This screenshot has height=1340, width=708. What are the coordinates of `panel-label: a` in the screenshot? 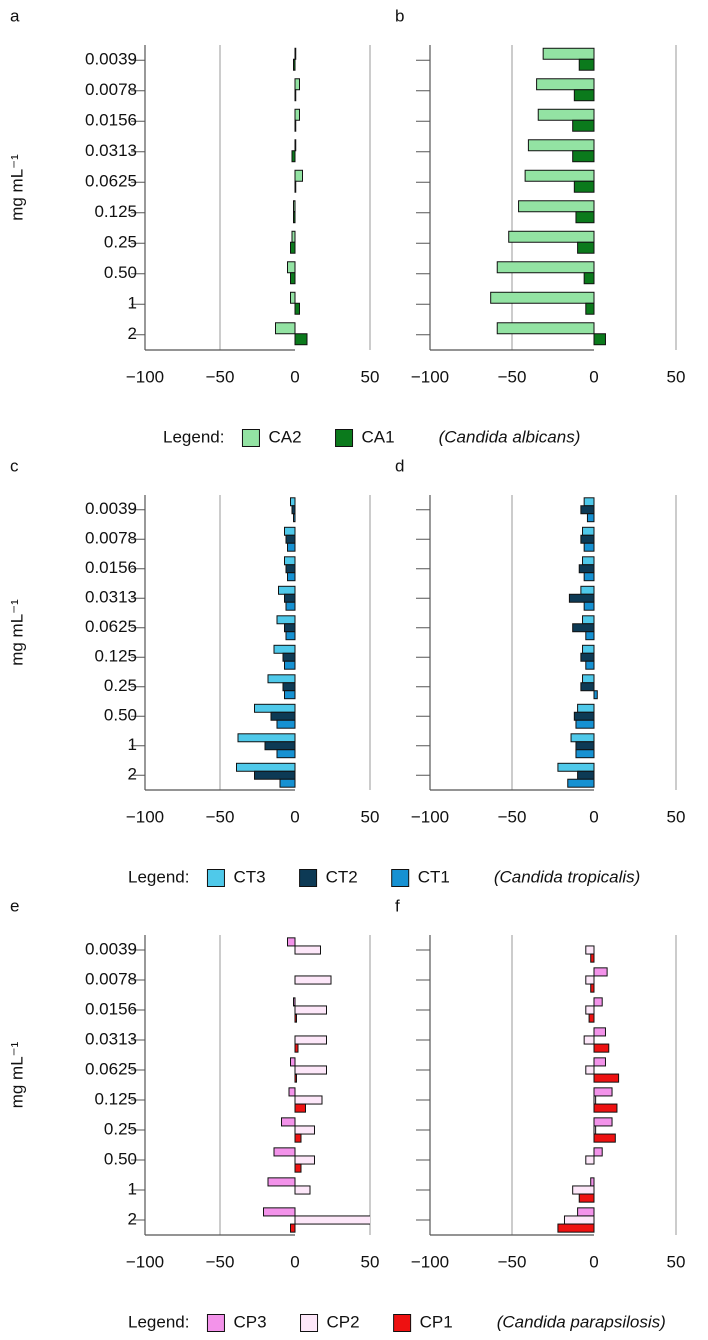 It's located at (15, 15).